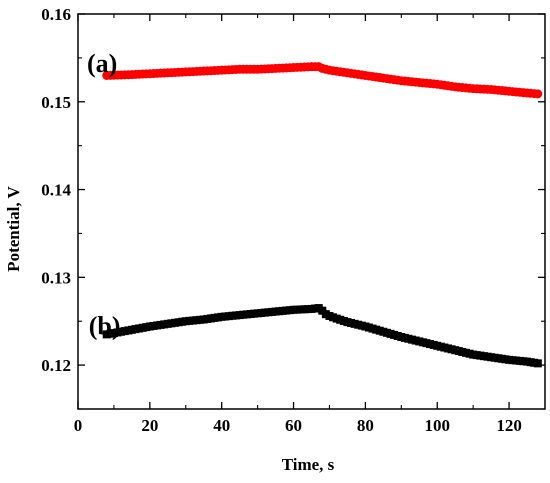  What do you see at coordinates (56, 14) in the screenshot?
I see `y-tick-label: 0.16` at bounding box center [56, 14].